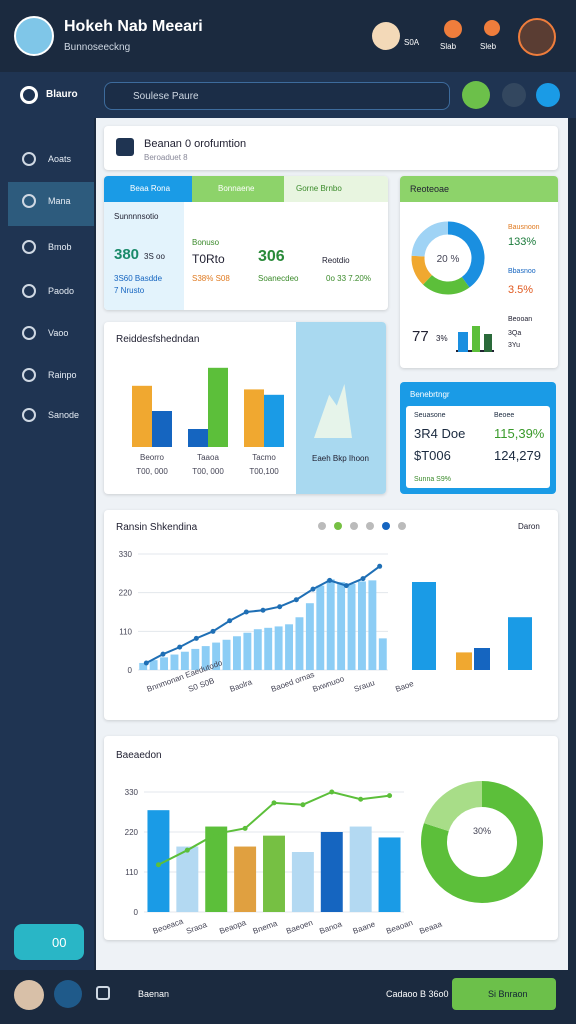  Describe the element at coordinates (58, 333) in the screenshot. I see `nav-label: Vaoo` at that location.